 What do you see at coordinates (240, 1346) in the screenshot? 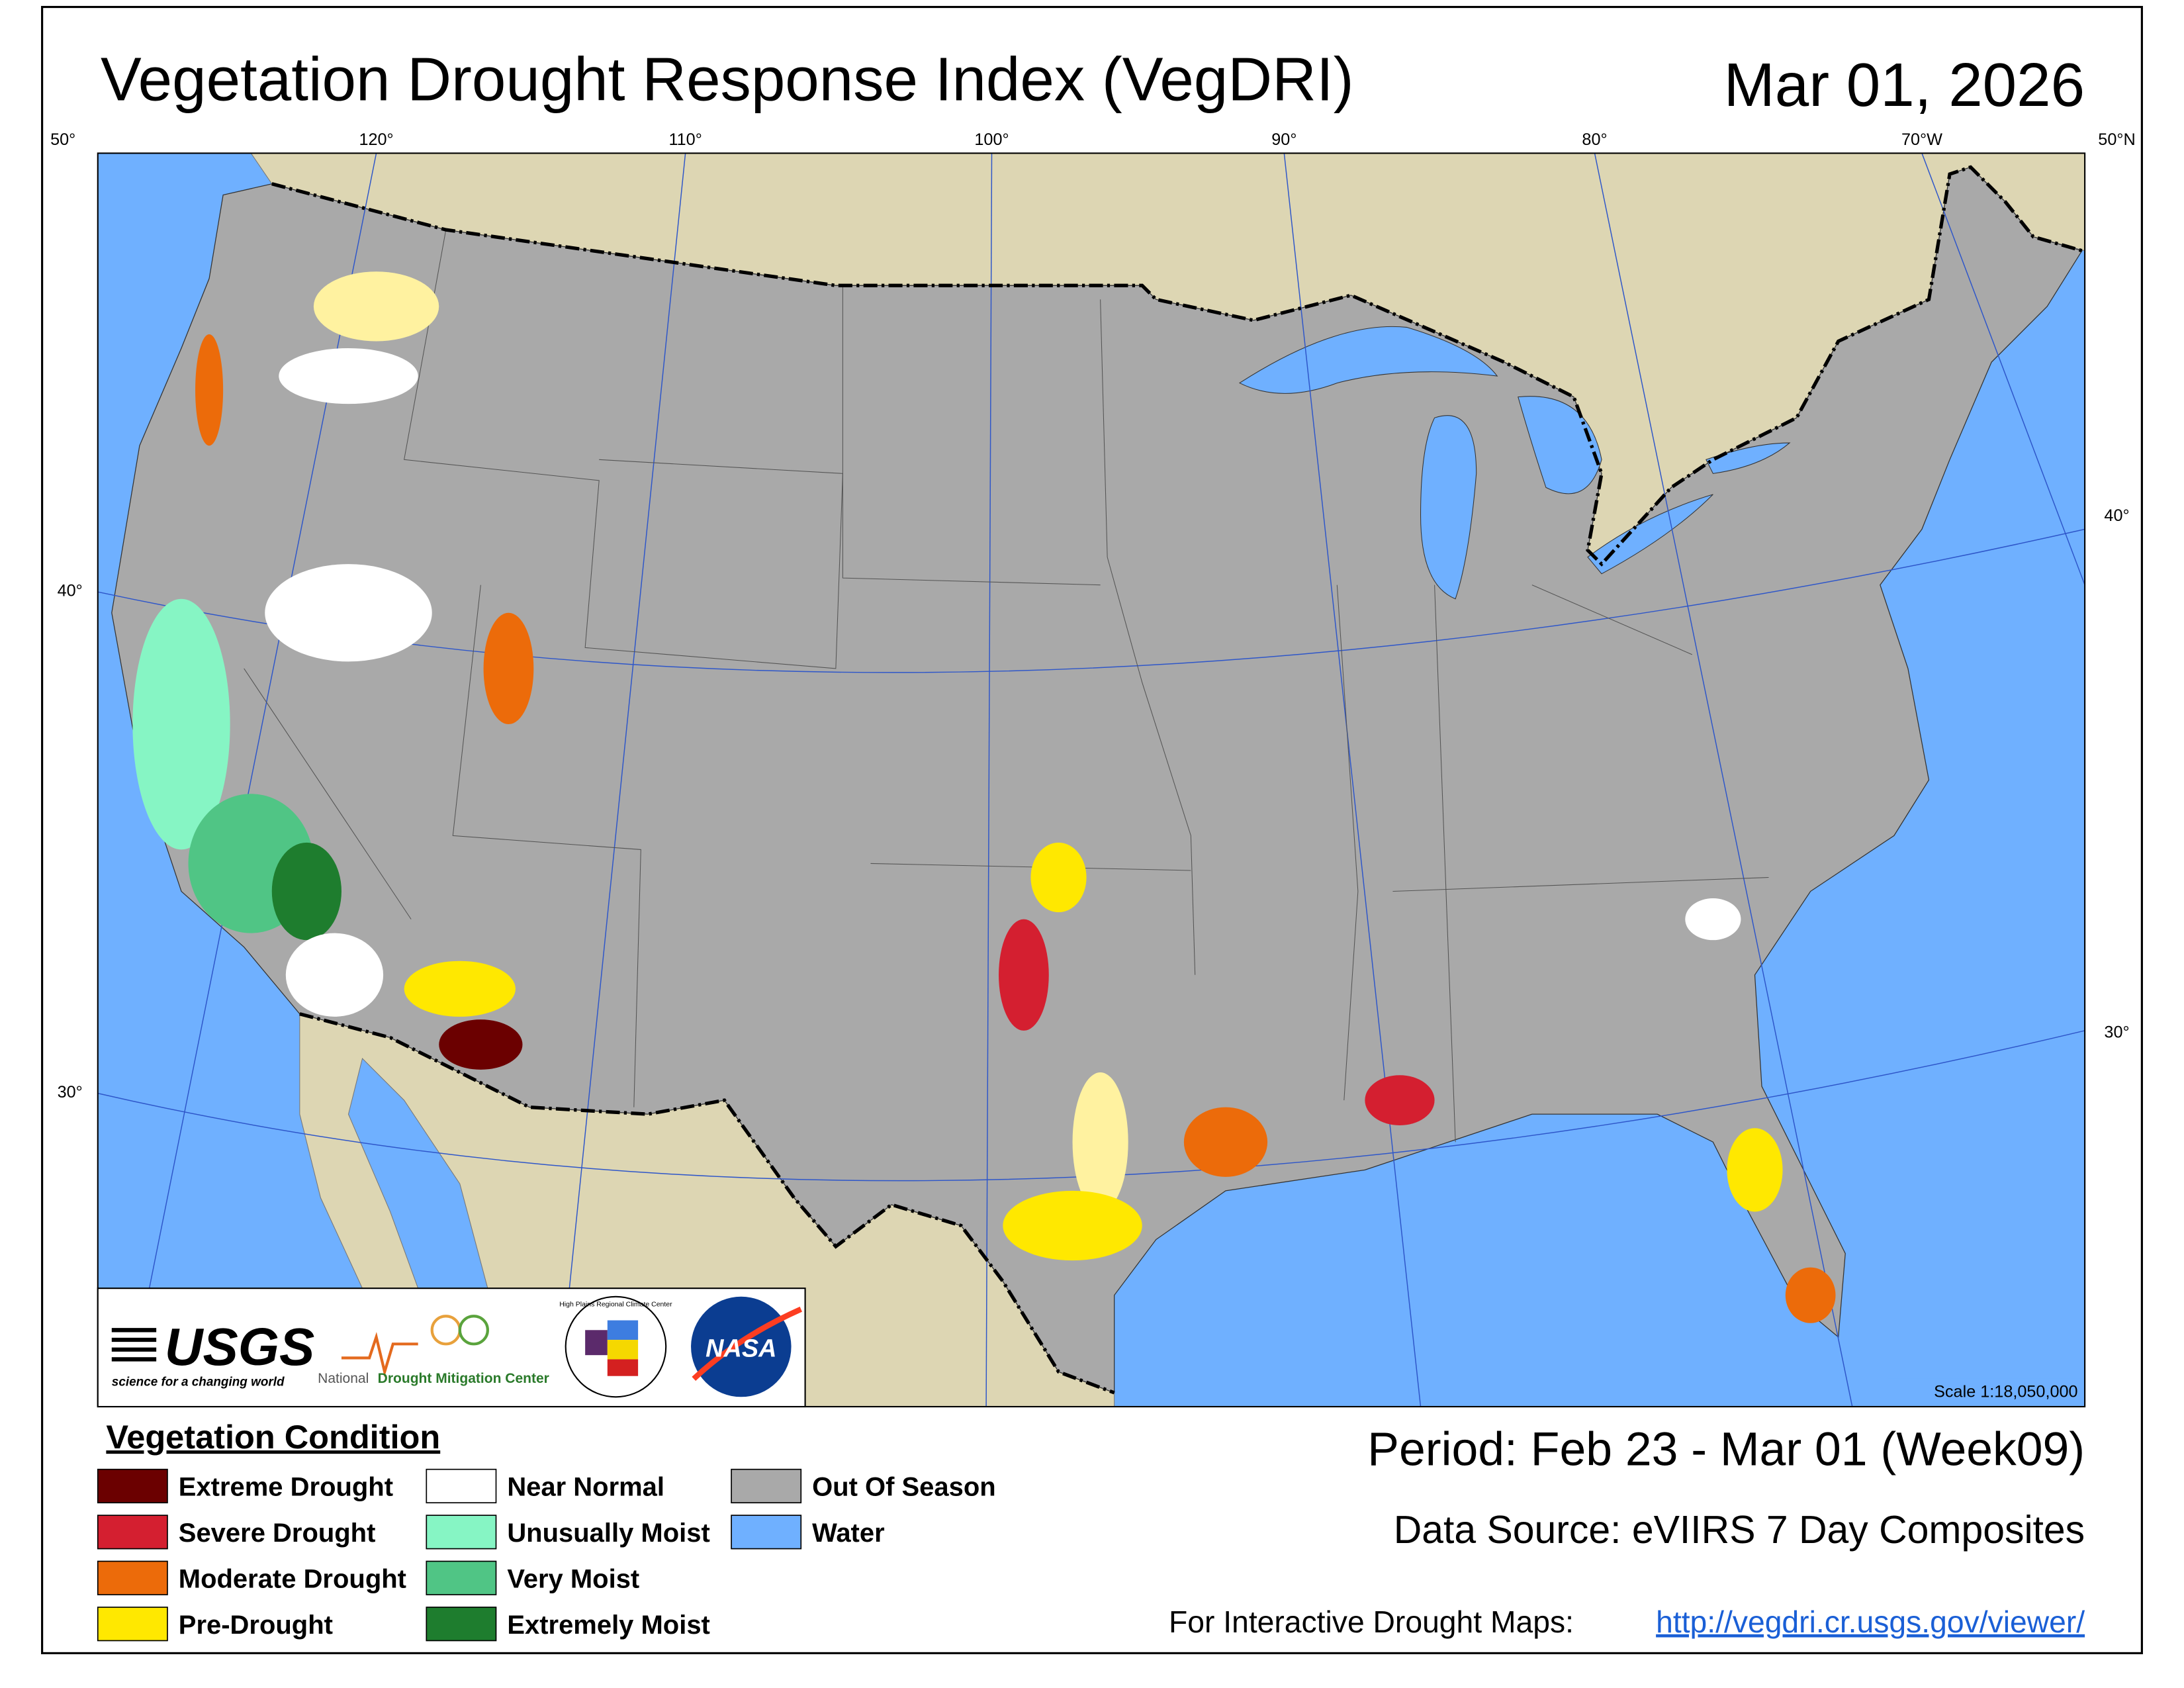
I see `usgs-logo: USGS` at bounding box center [240, 1346].